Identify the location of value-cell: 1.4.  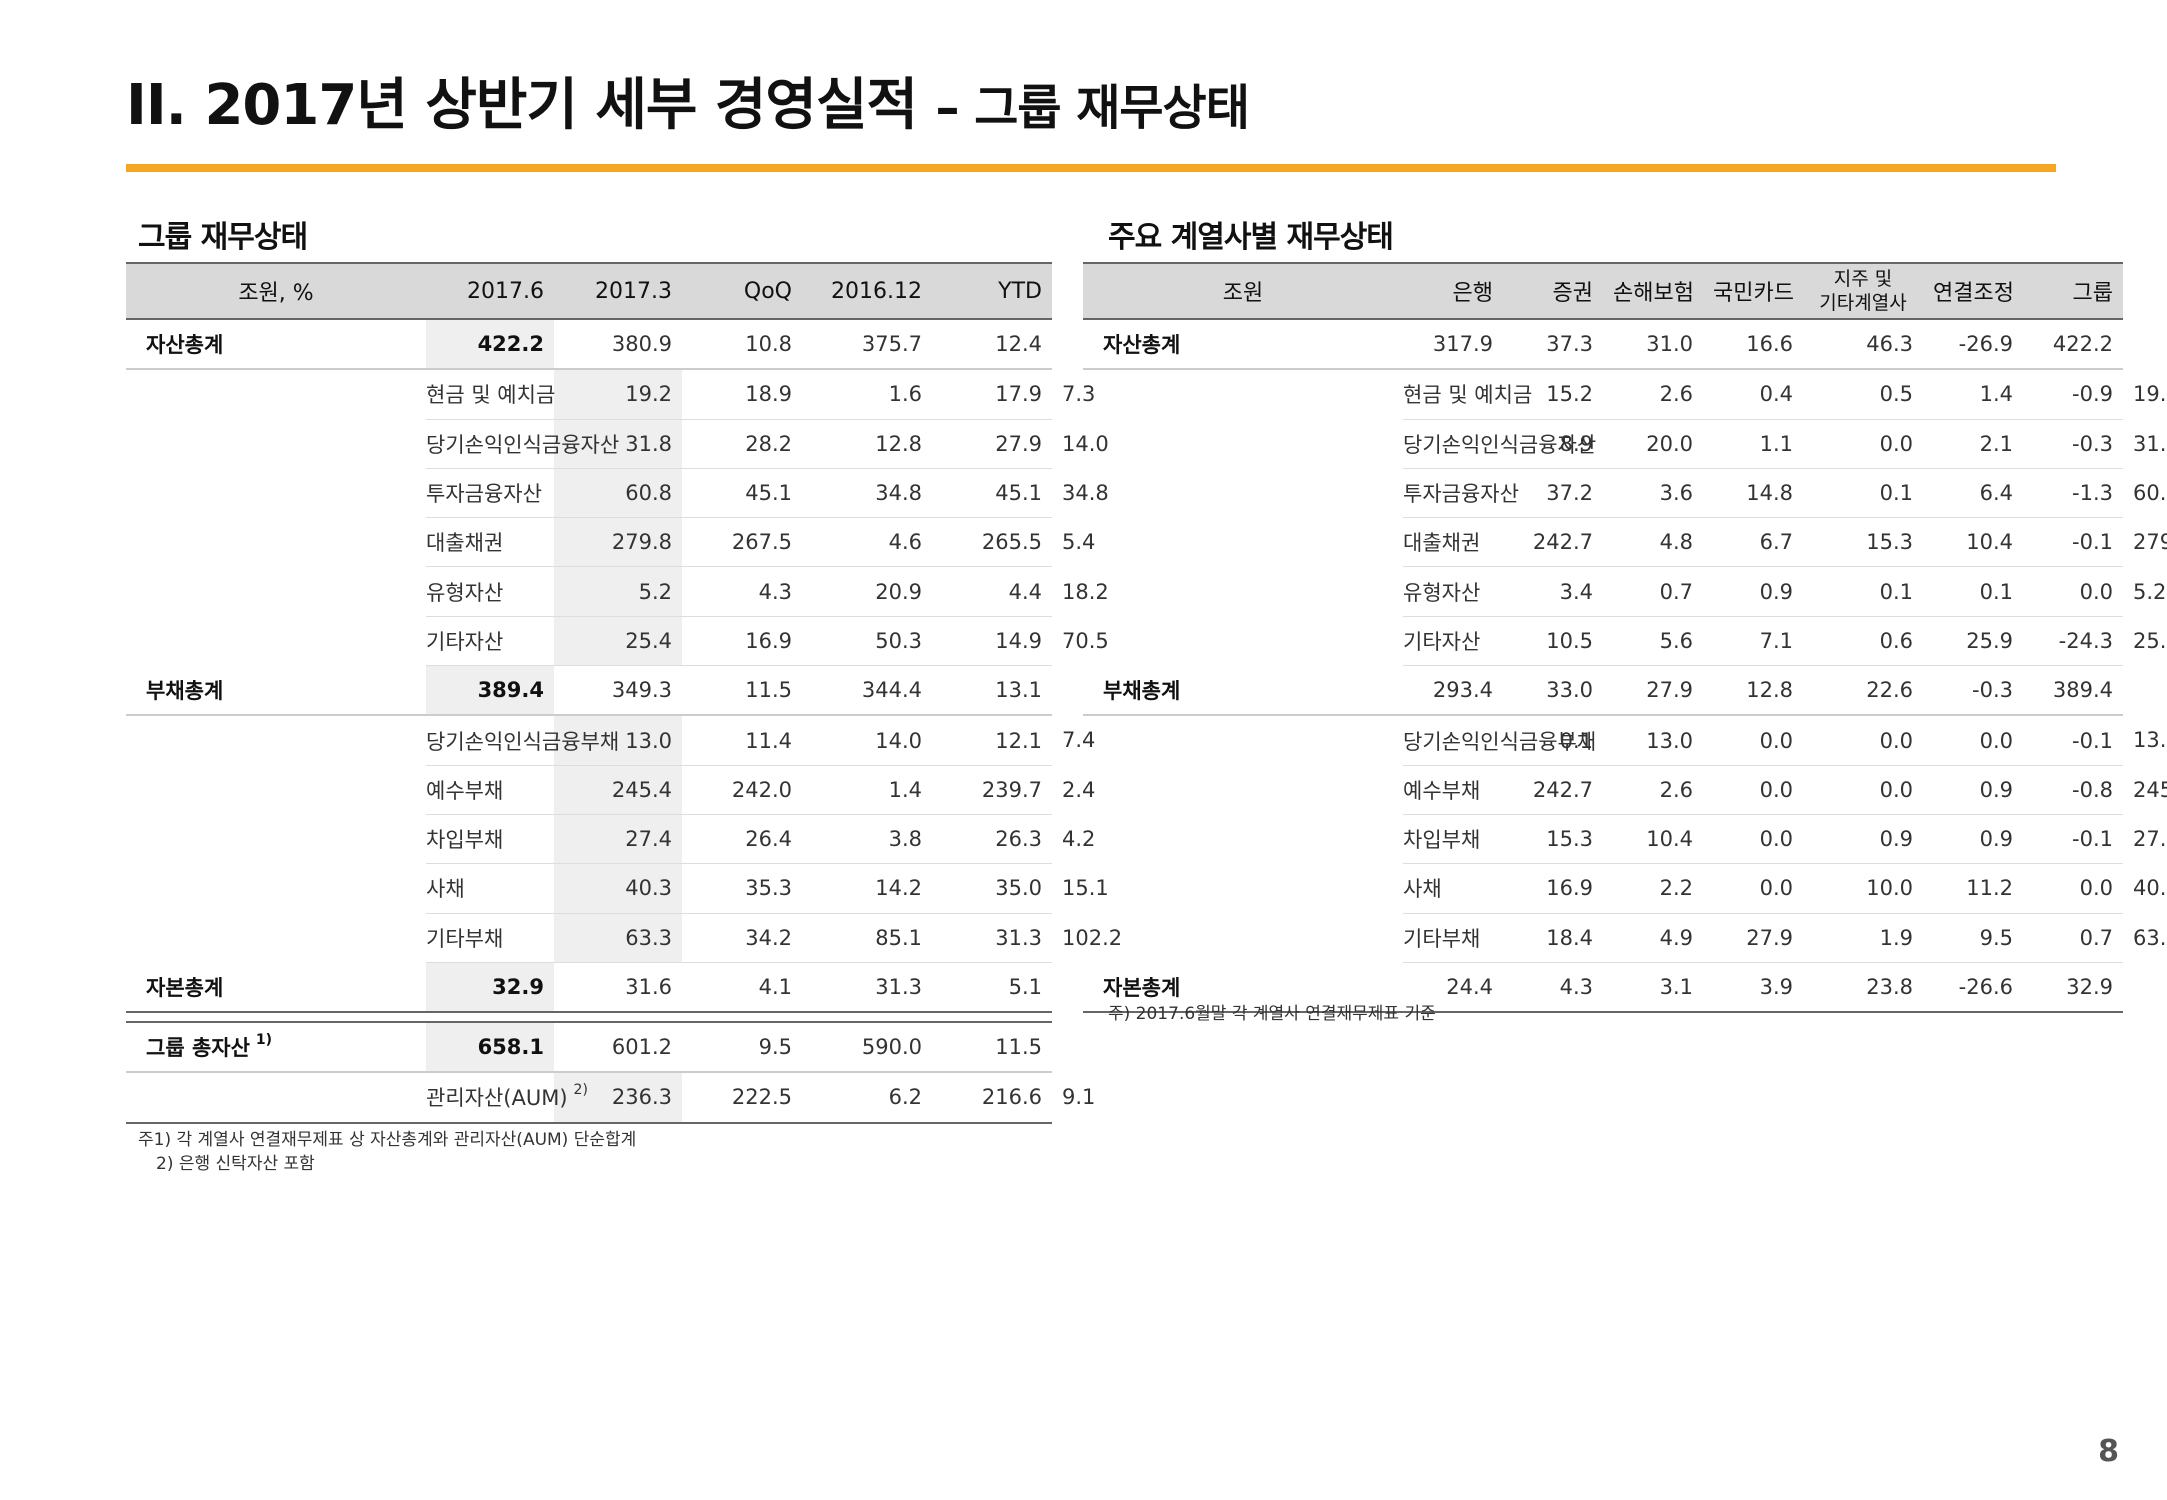
(867, 790).